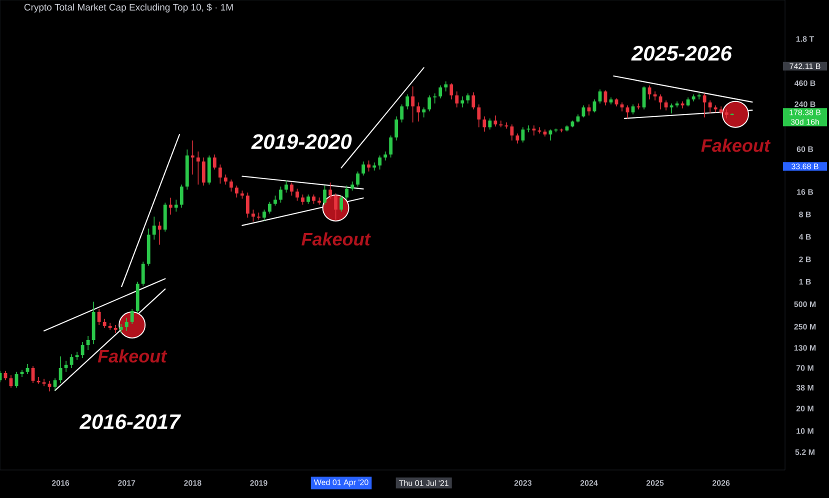  Describe the element at coordinates (805, 39) in the screenshot. I see `y-tick-label: 1.8 T` at that location.